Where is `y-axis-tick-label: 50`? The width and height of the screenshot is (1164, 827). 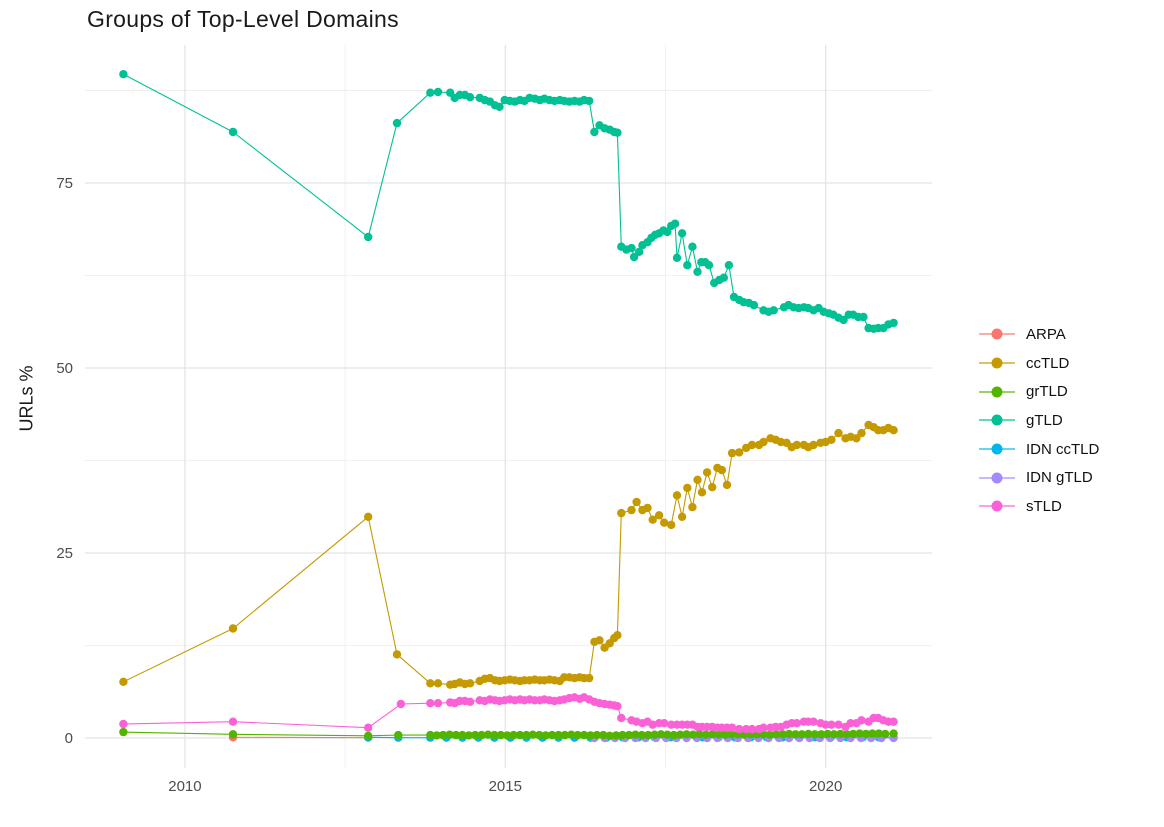 y-axis-tick-label: 50 is located at coordinates (64, 368).